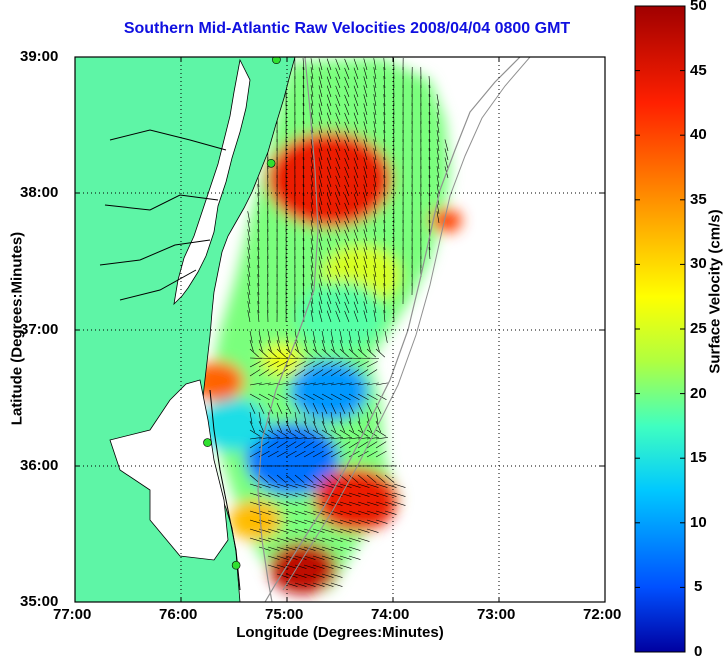 The width and height of the screenshot is (724, 660). I want to click on x-tick-label: 72:00, so click(602, 614).